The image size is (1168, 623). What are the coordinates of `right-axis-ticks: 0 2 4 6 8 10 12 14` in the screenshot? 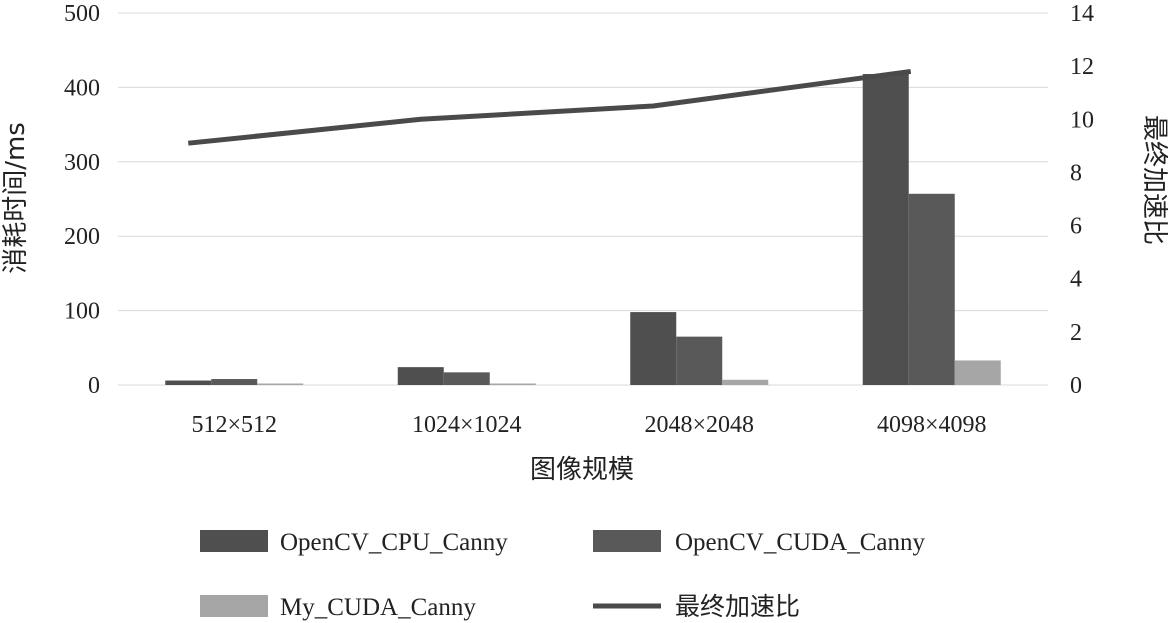 It's located at (1082, 200).